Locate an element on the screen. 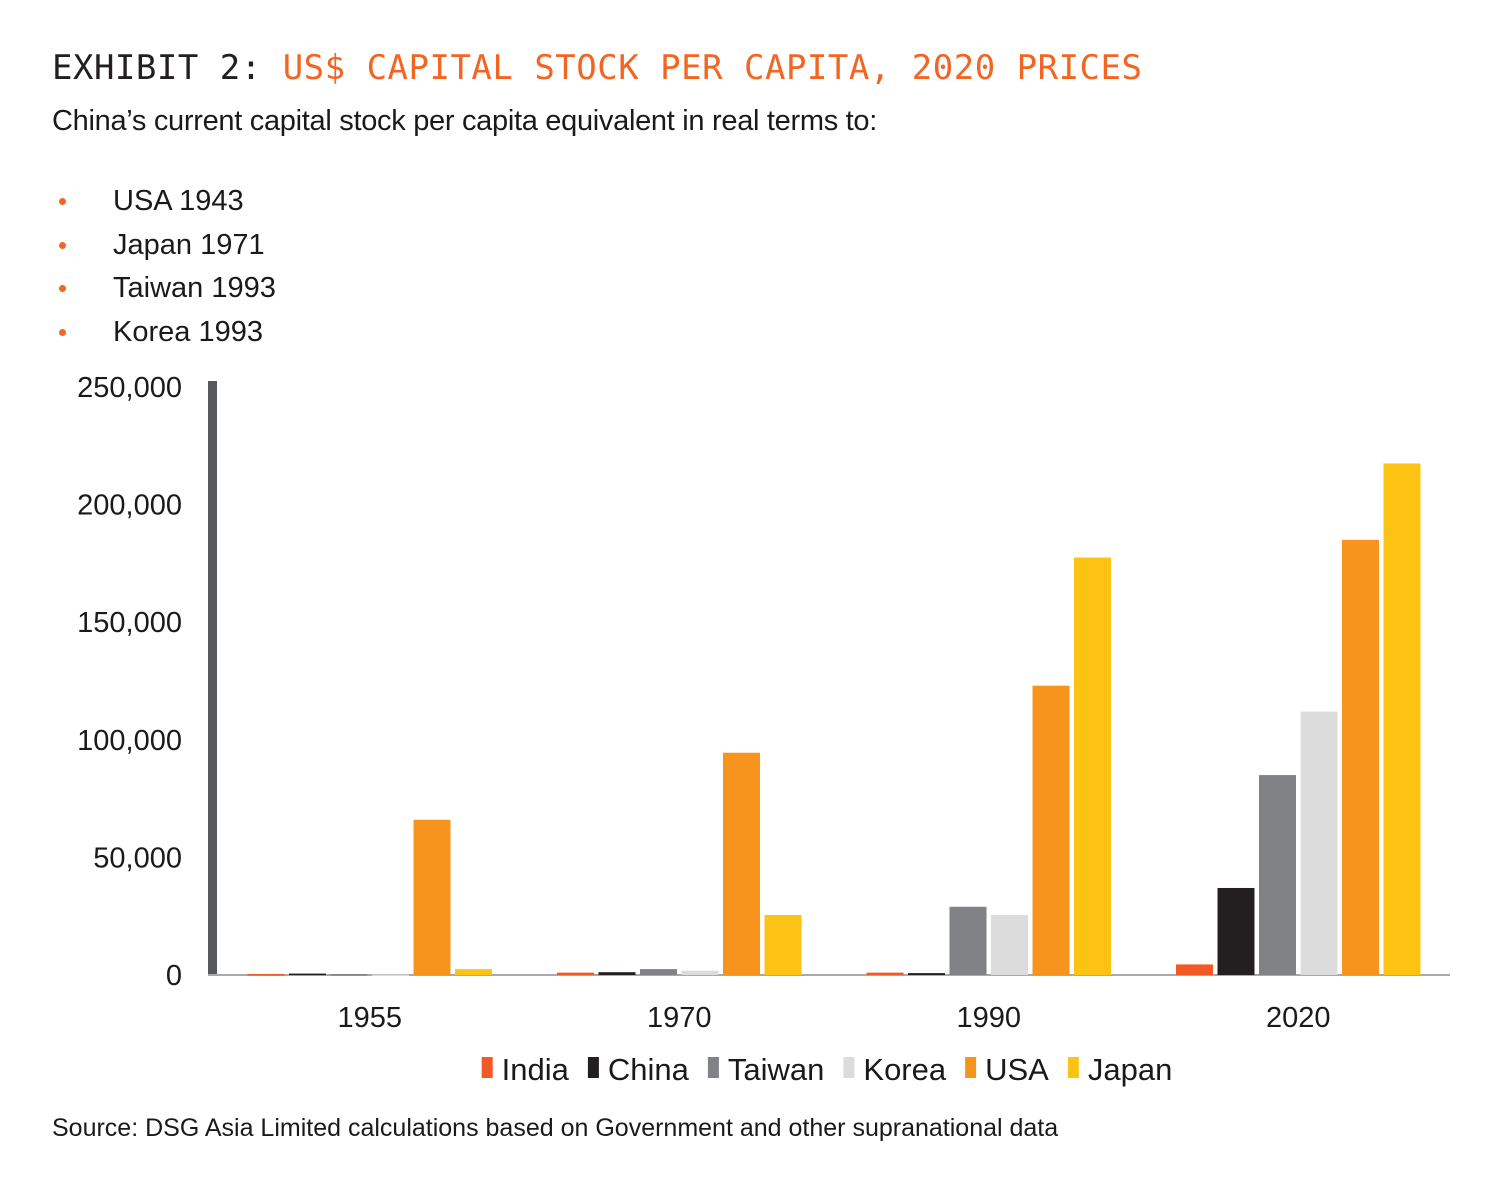 This screenshot has height=1197, width=1500. bar-india-1990 is located at coordinates (885, 973).